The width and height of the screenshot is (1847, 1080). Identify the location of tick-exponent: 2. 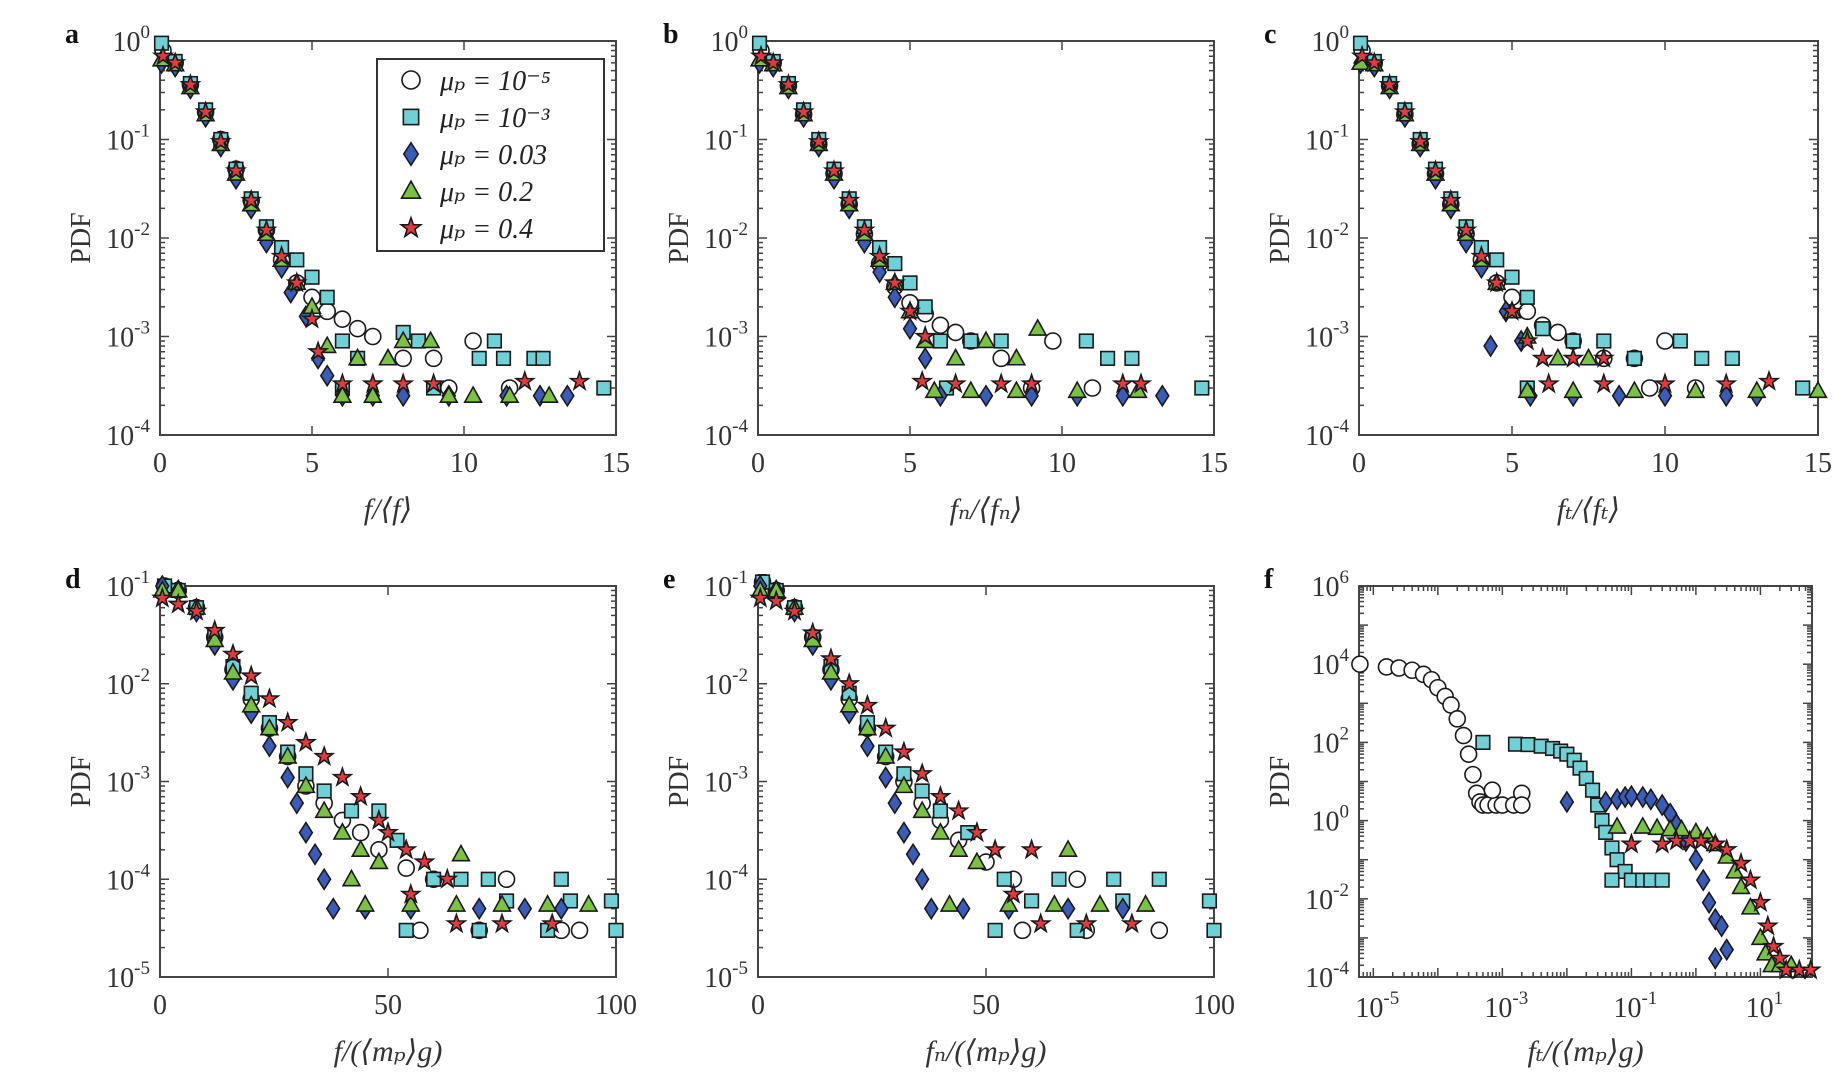
(1345, 733).